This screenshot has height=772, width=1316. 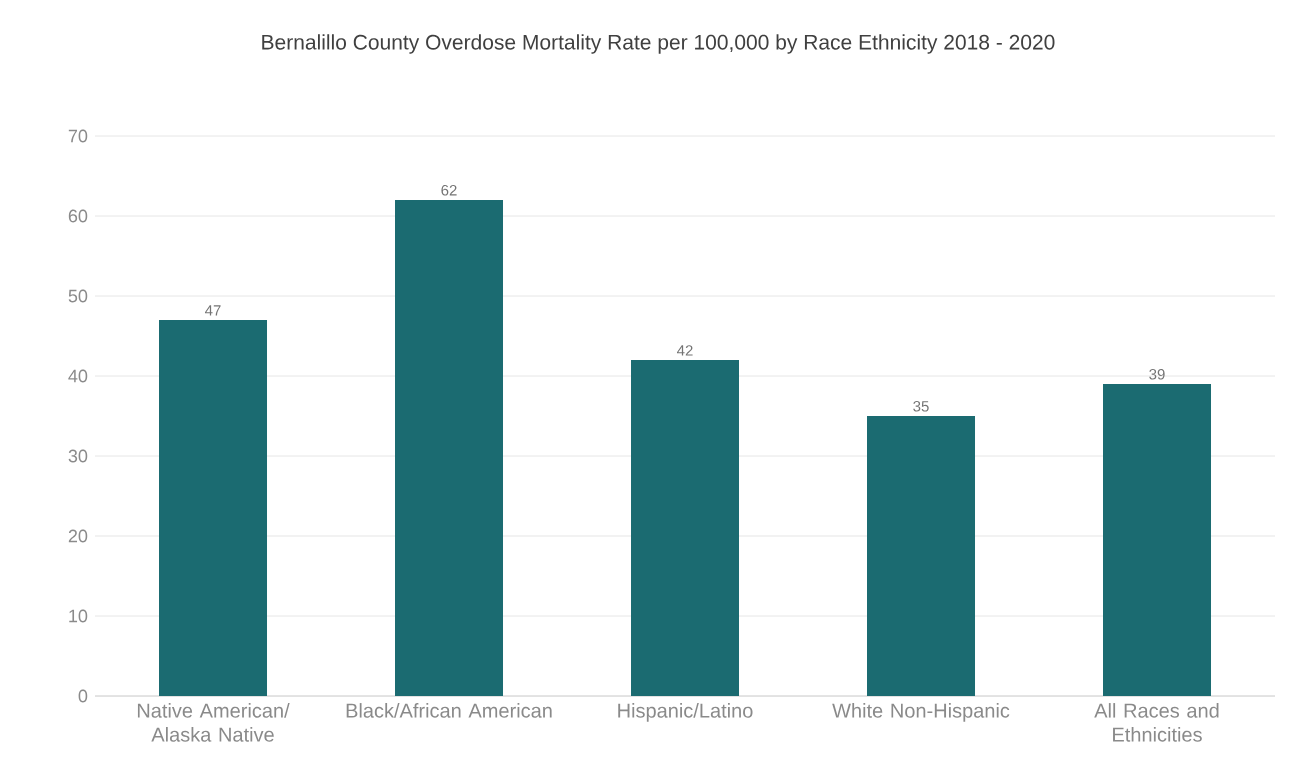 What do you see at coordinates (449, 710) in the screenshot?
I see `x-tick-label: Black/African American` at bounding box center [449, 710].